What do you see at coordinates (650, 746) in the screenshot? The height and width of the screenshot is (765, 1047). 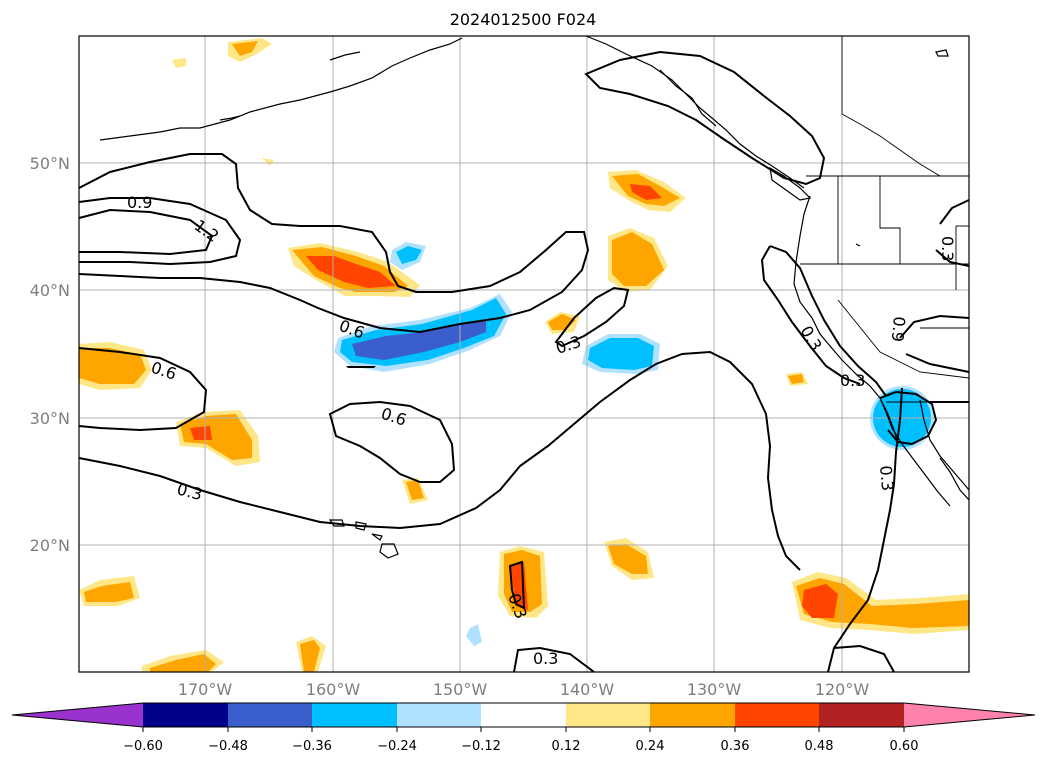 I see `colorbar-tick-label: 0.24` at bounding box center [650, 746].